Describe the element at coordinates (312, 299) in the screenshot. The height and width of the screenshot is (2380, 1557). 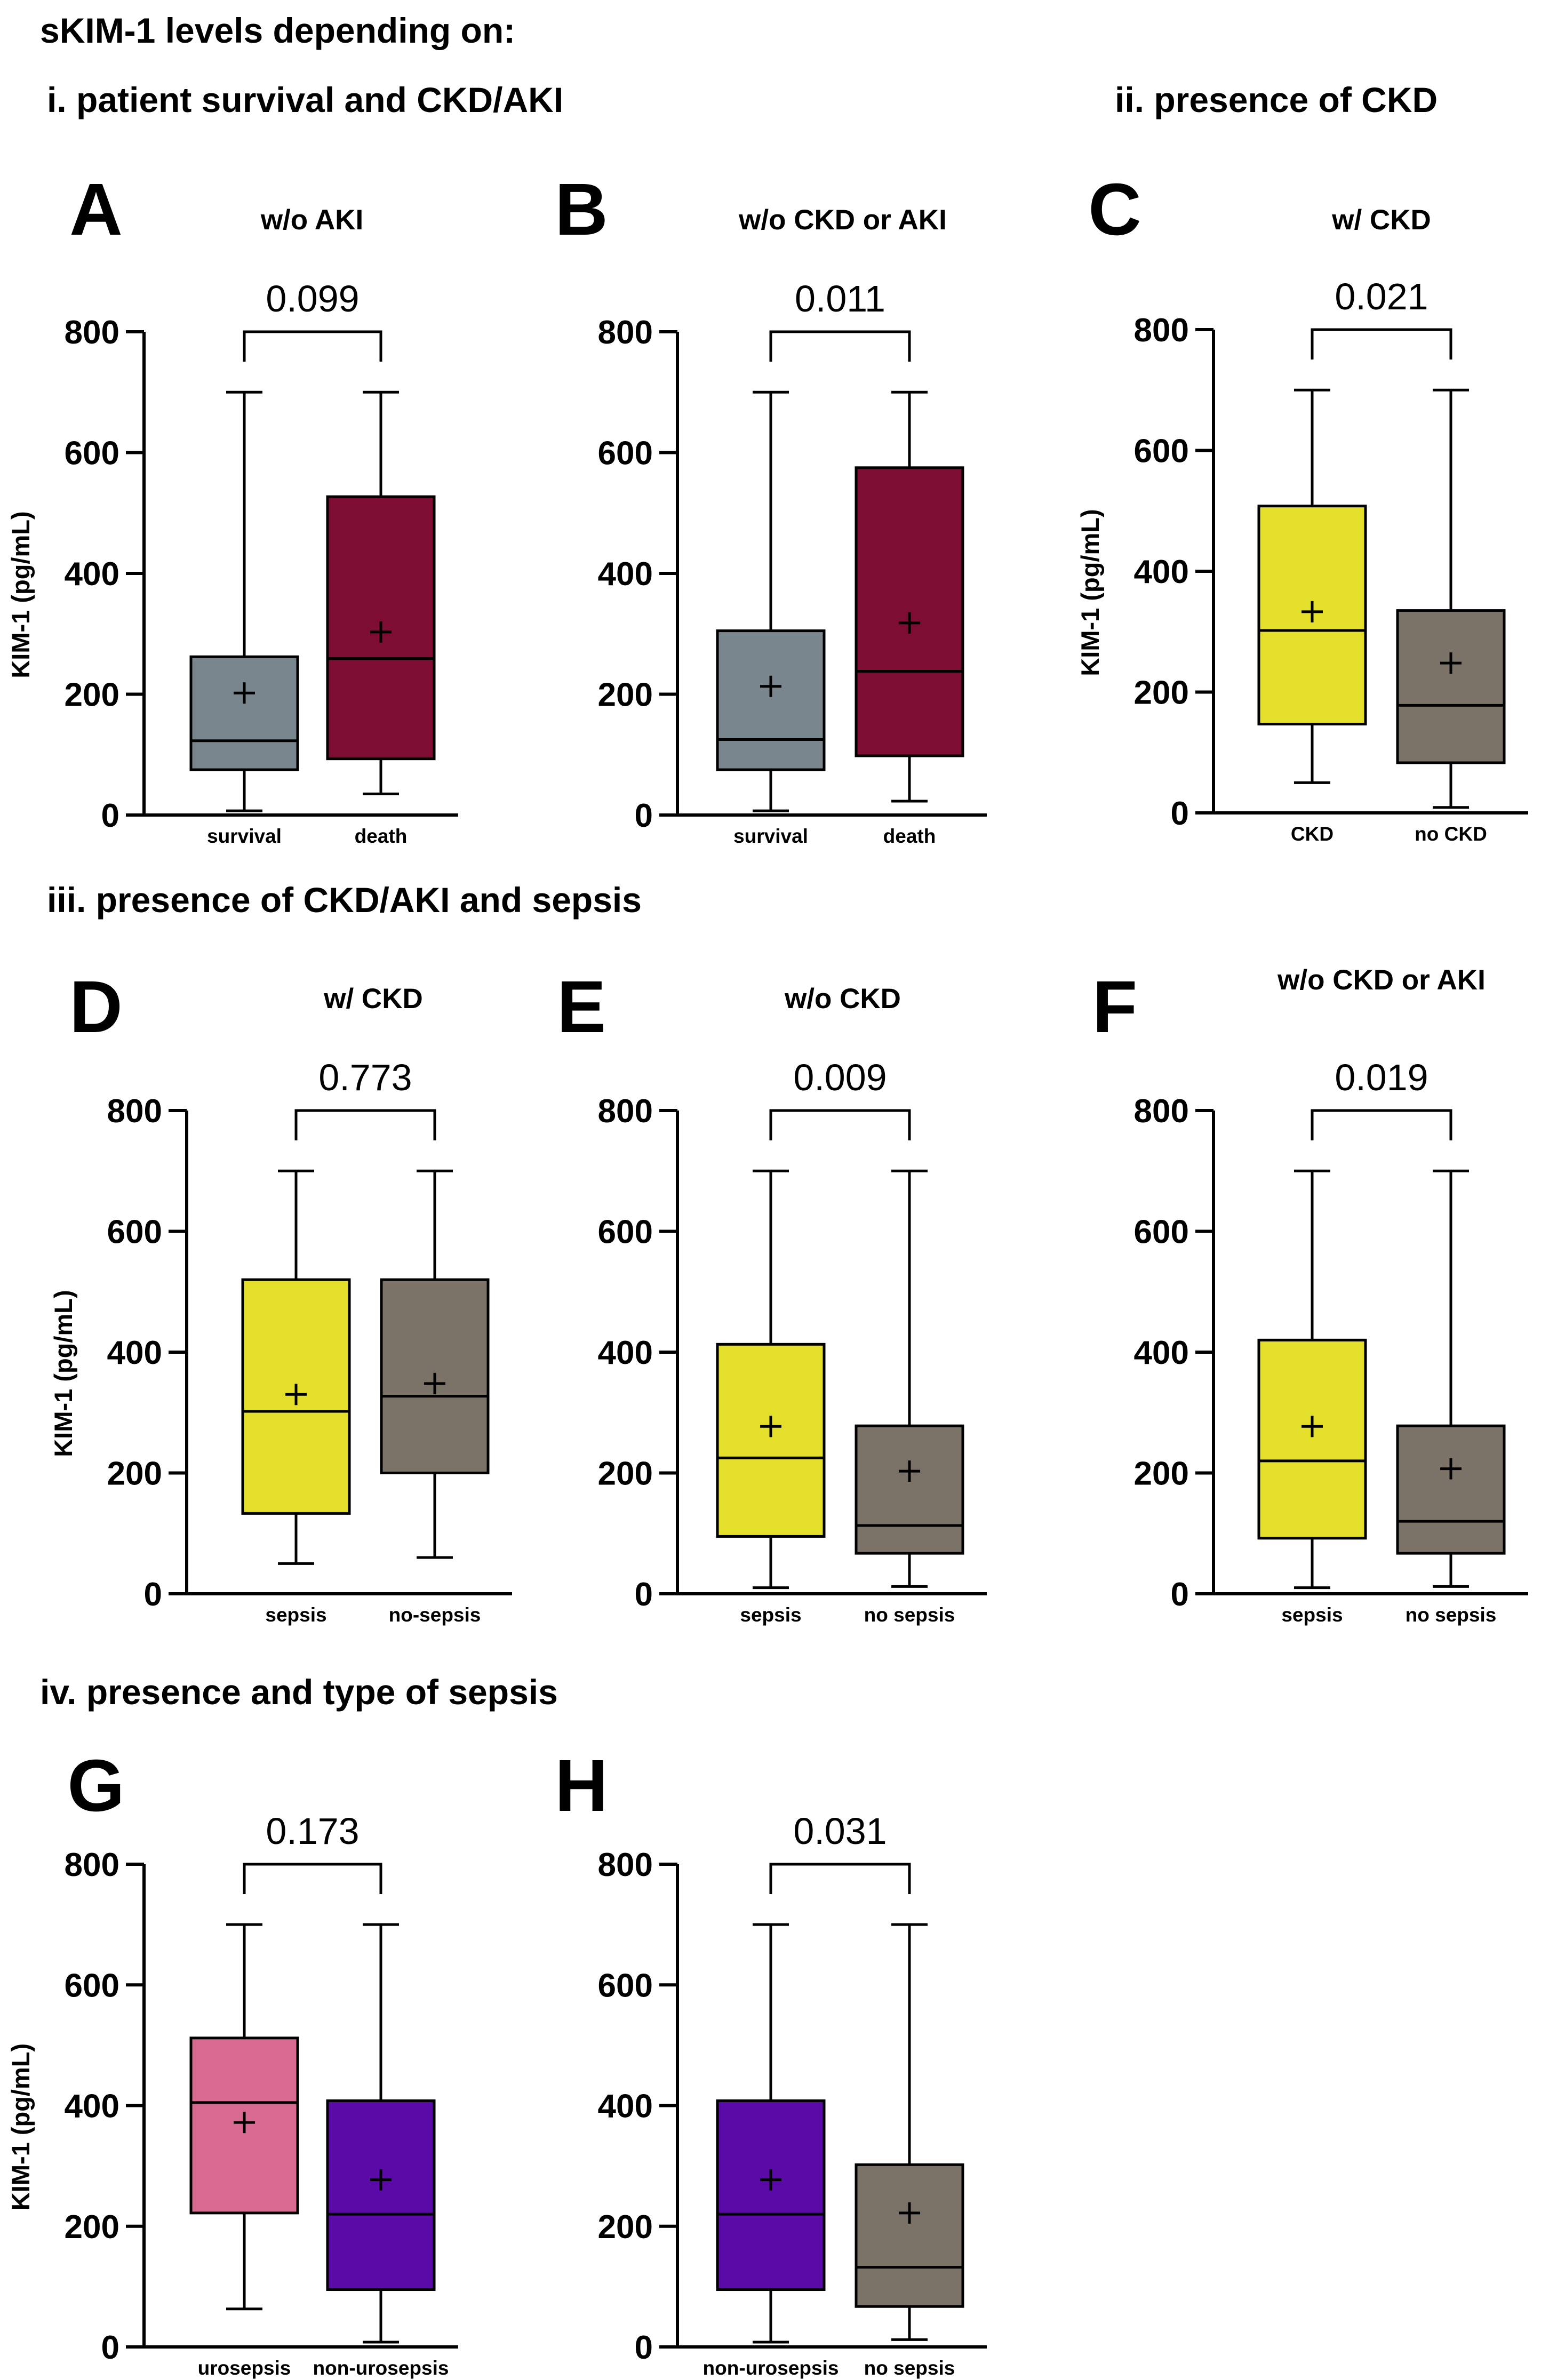
I see `p-value-label: 0.099` at that location.